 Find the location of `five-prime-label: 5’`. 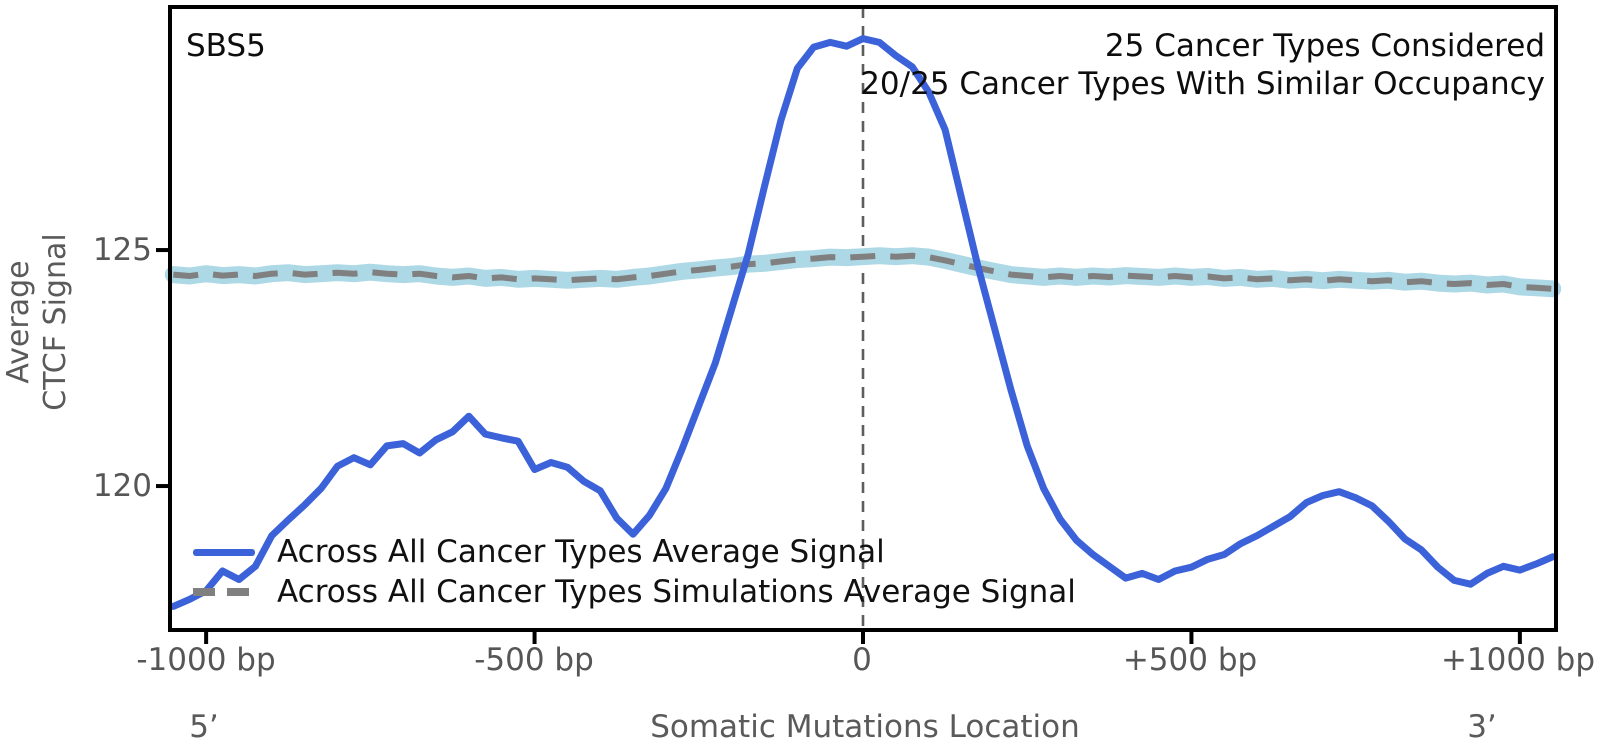

five-prime-label: 5’ is located at coordinates (204, 727).